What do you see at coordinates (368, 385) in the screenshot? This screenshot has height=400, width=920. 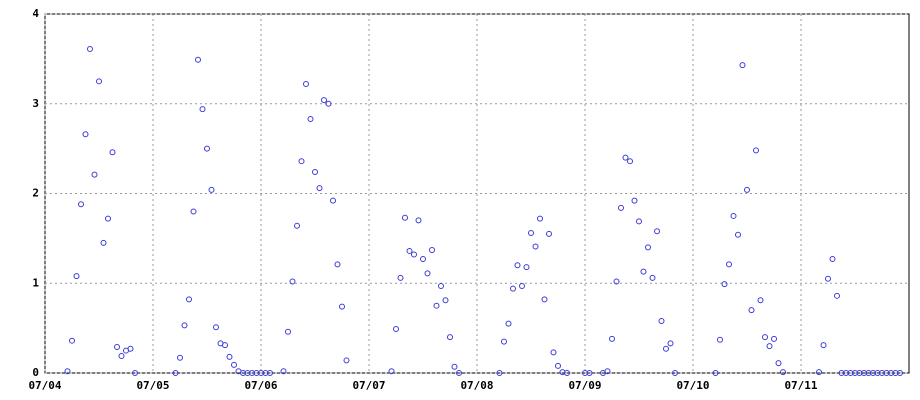 I see `x-tick-label: 07/07` at bounding box center [368, 385].